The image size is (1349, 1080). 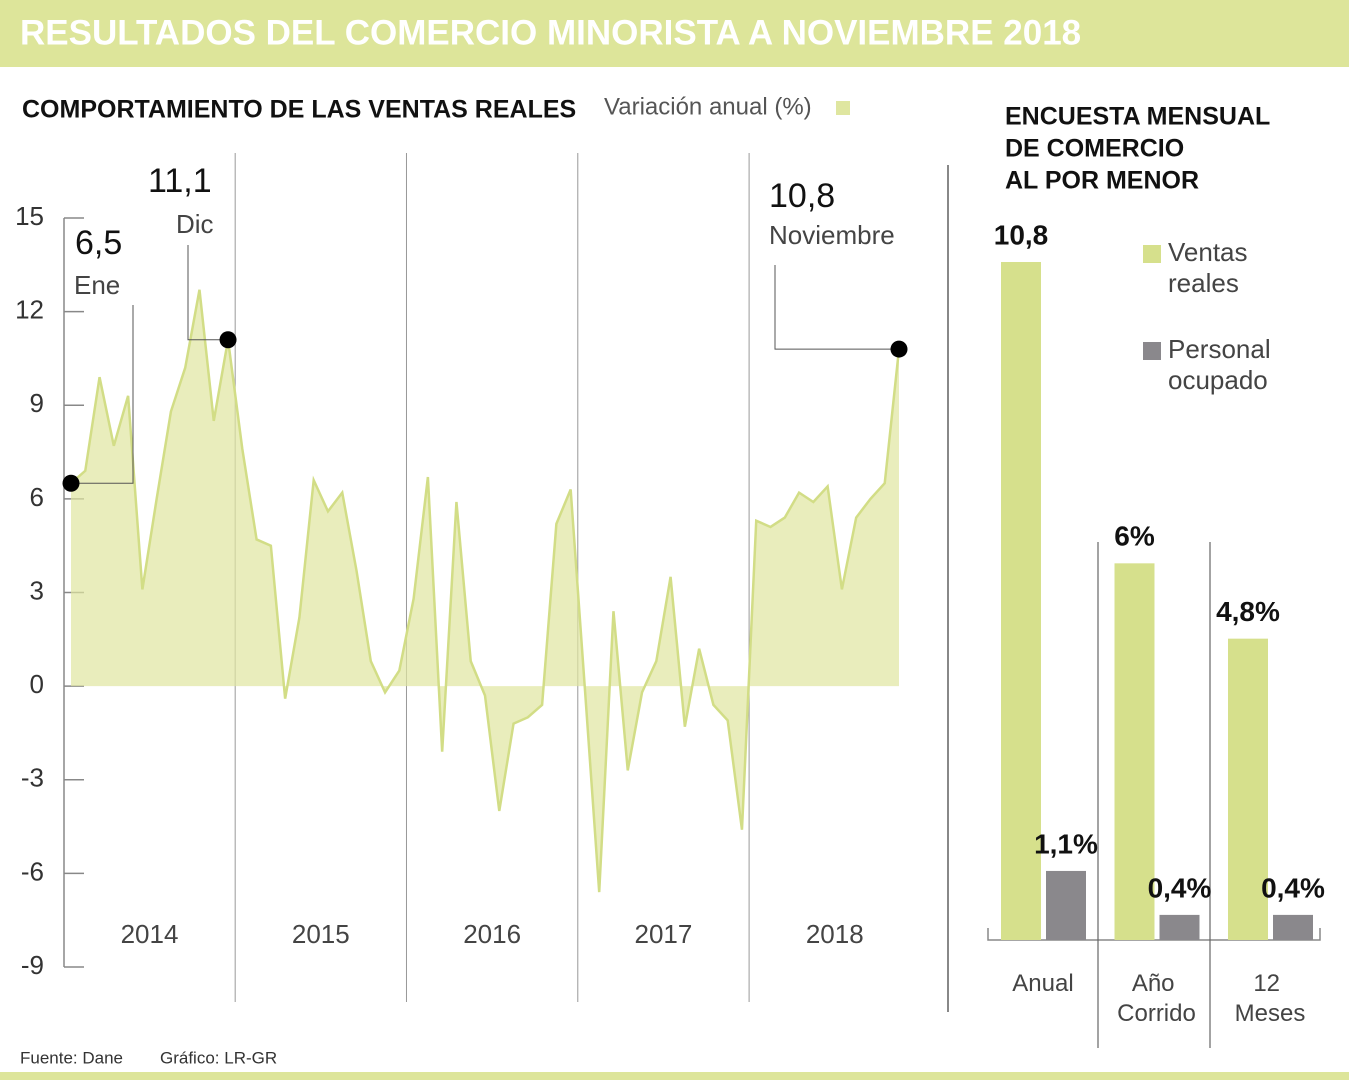 What do you see at coordinates (29, 310) in the screenshot?
I see `y-tick-label: 12` at bounding box center [29, 310].